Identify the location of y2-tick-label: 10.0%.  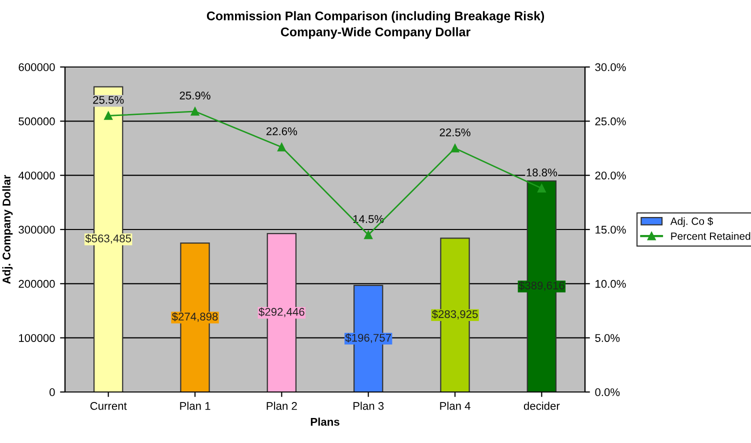
(611, 284).